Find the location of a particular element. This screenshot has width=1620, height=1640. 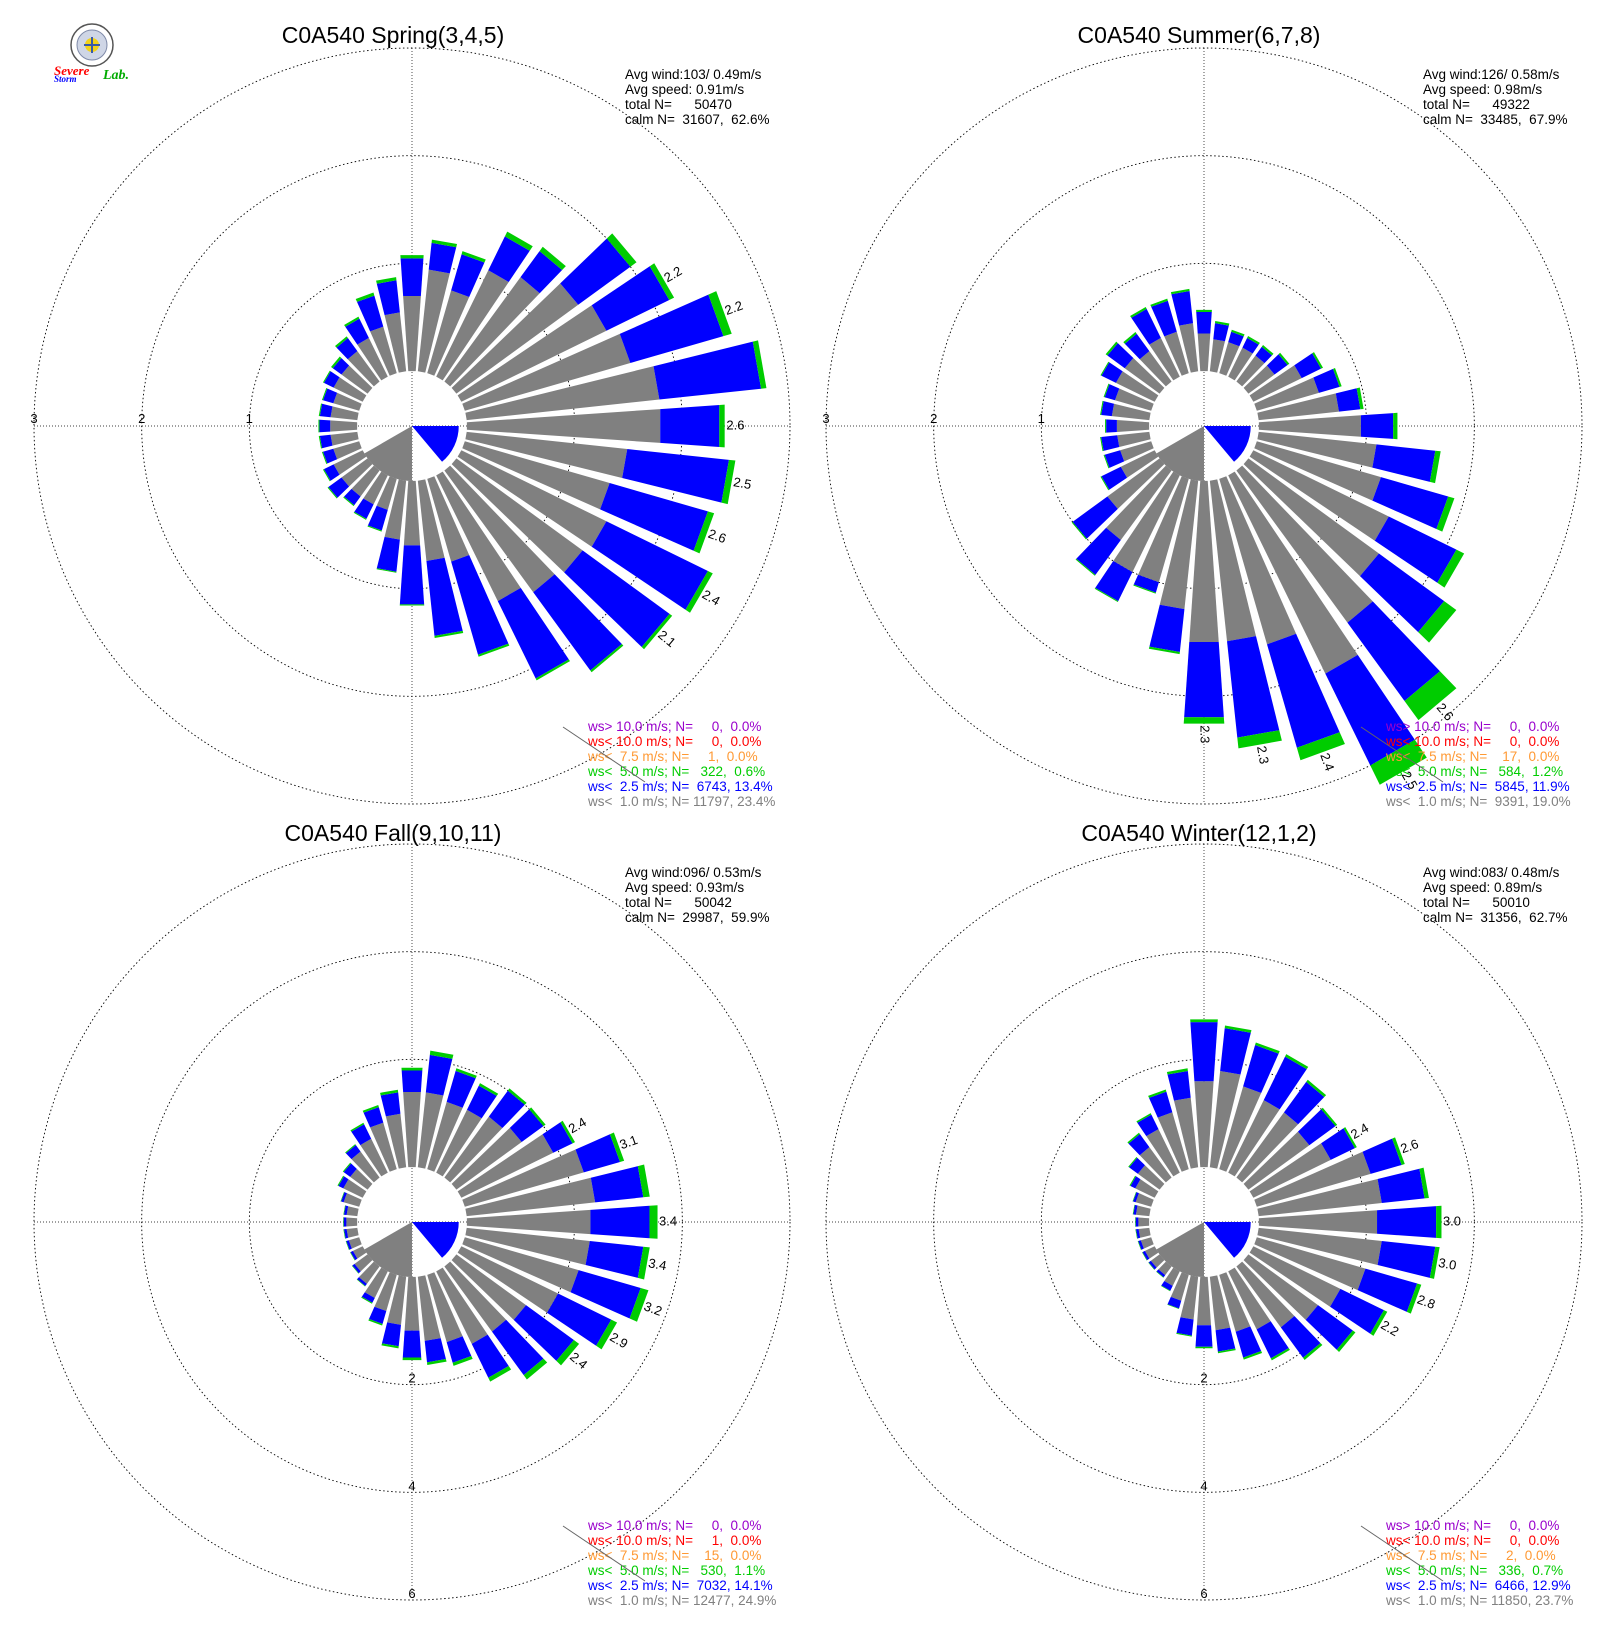

axis-tick-label: 6 is located at coordinates (411, 1593).